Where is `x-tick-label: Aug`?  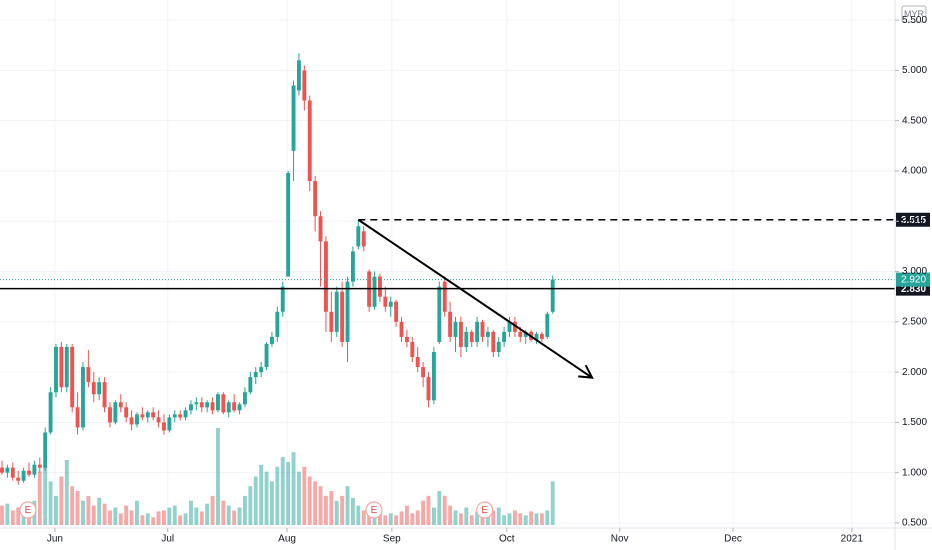 x-tick-label: Aug is located at coordinates (287, 539).